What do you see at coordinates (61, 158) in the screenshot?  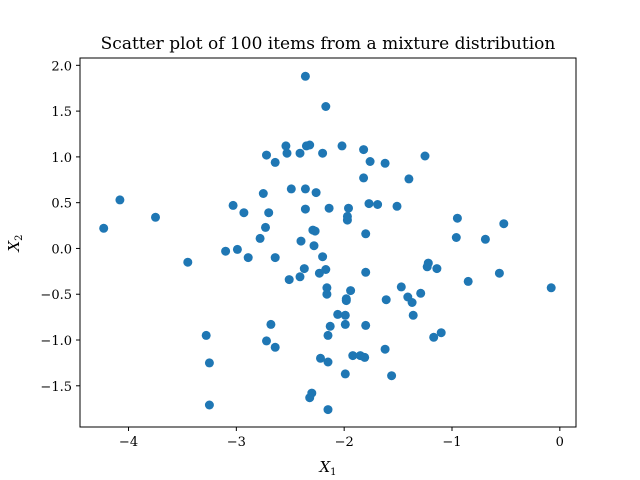 I see `y-tick-label: 1.0` at bounding box center [61, 158].